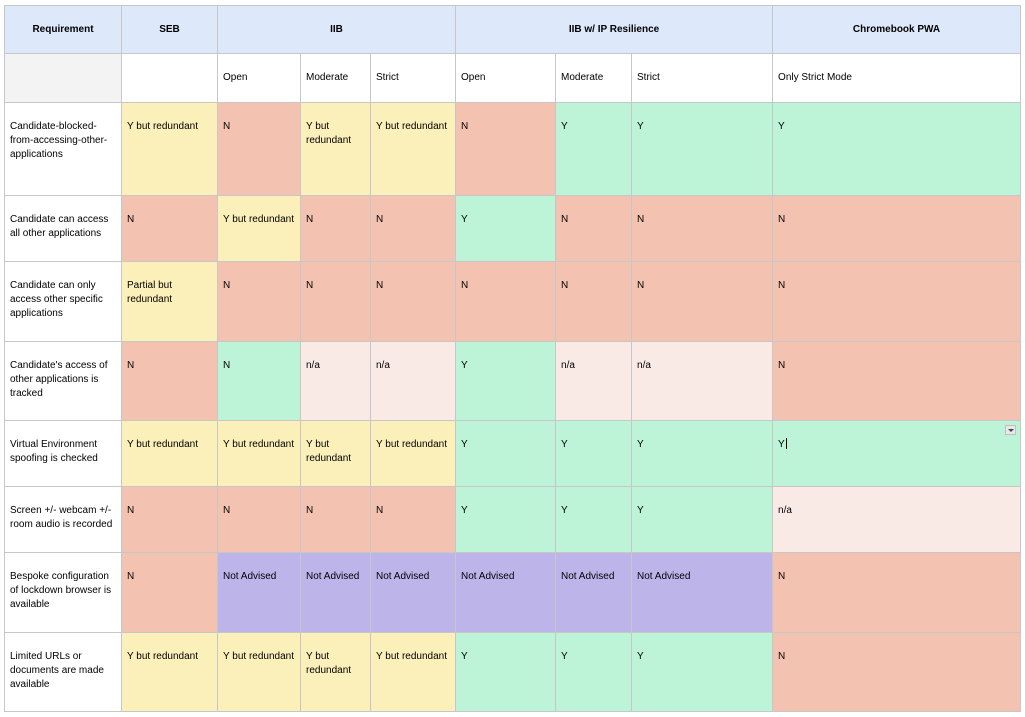 The width and height of the screenshot is (1025, 717). I want to click on subheader-seb-blank, so click(169, 78).